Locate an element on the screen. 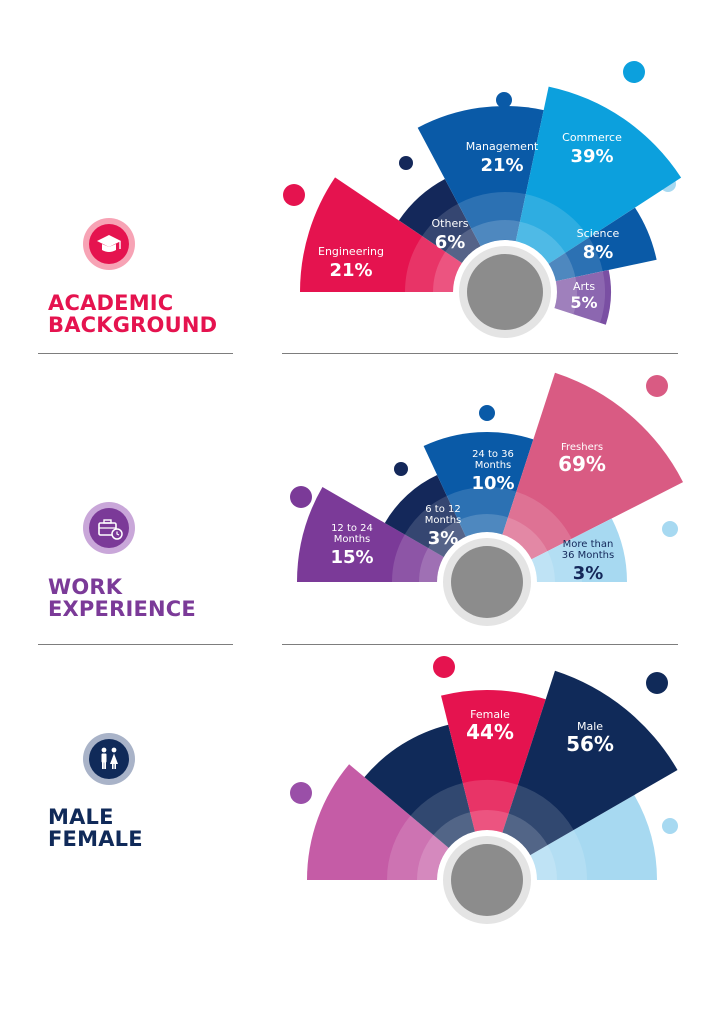  slice-12-to-24-months is located at coordinates (392, 534).